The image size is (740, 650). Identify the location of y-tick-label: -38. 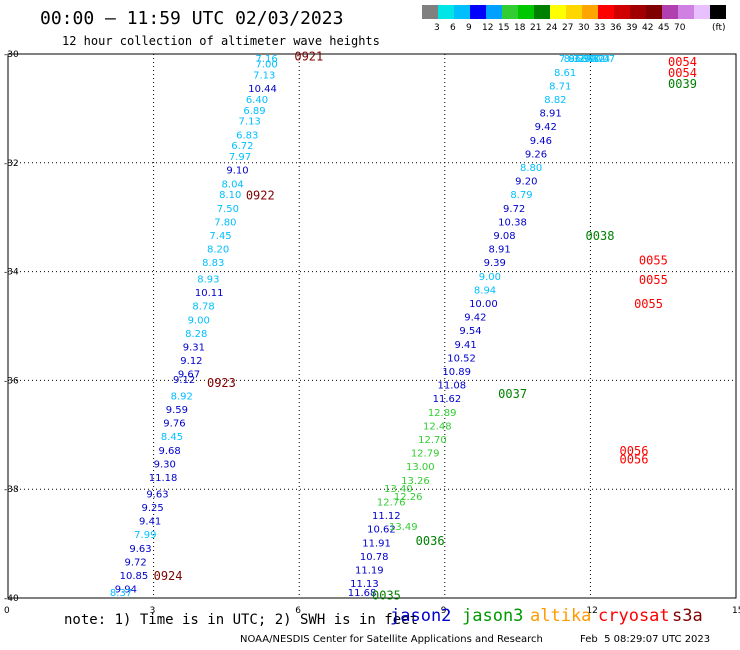
(11, 490).